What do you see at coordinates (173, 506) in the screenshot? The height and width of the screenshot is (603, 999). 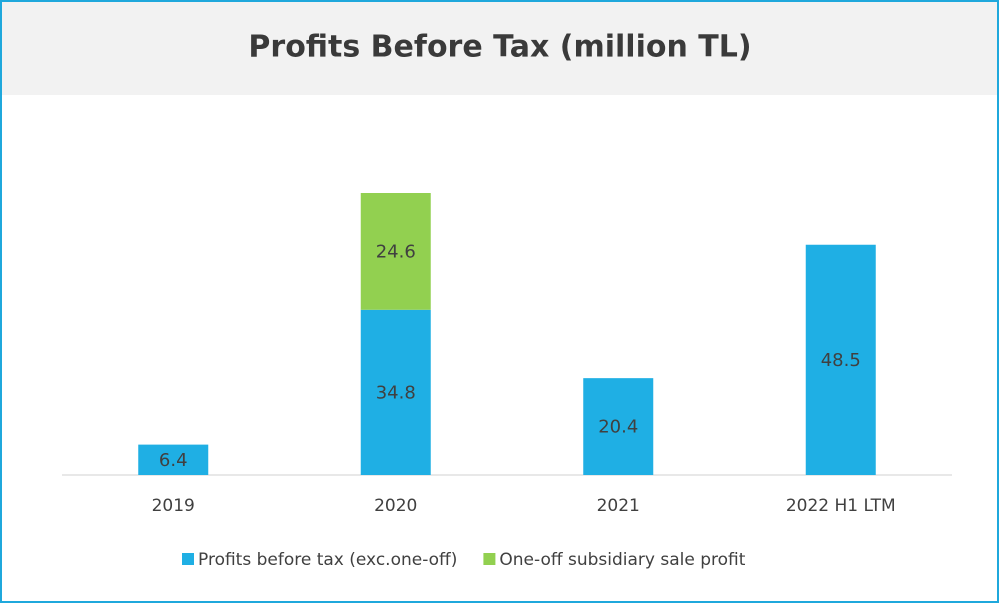 I see `x-tick-label: 2019` at bounding box center [173, 506].